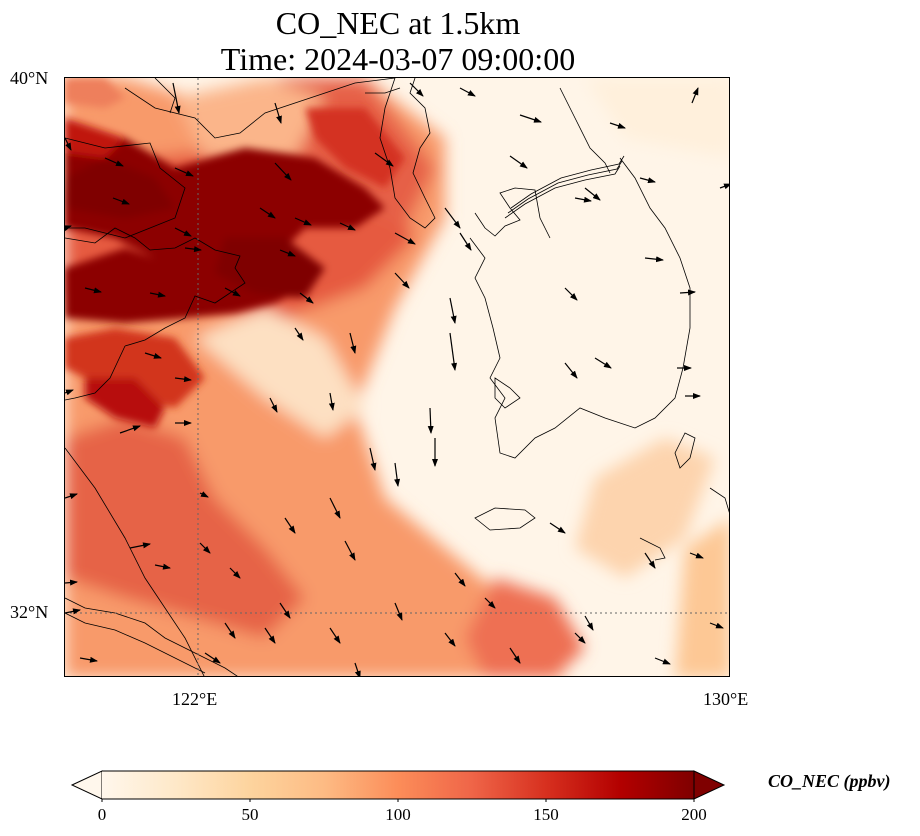  Describe the element at coordinates (398, 814) in the screenshot. I see `colorbar-tick-100: 100` at that location.